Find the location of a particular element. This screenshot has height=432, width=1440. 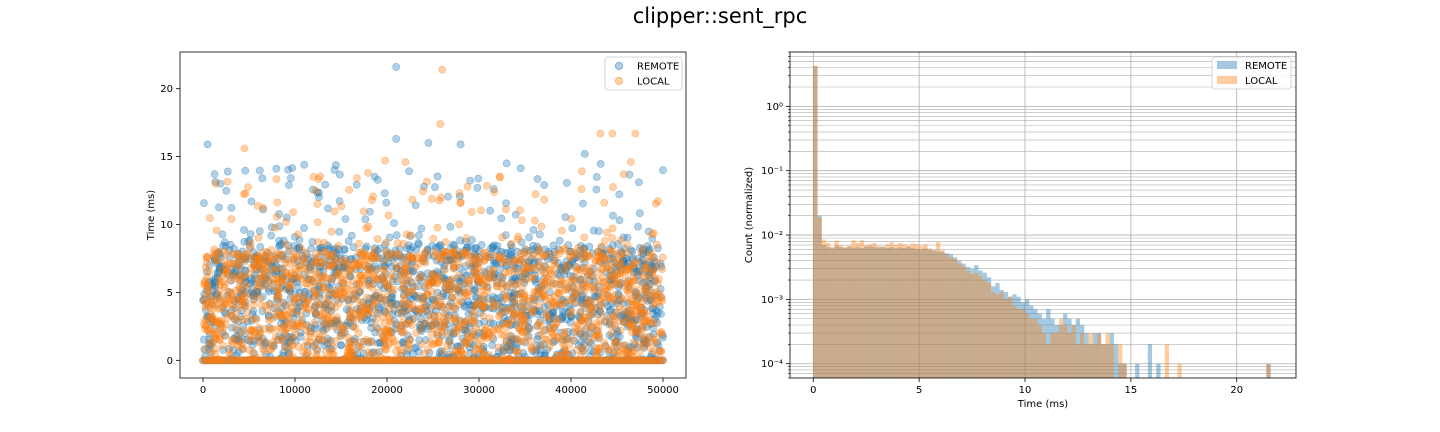

scatter-outlier-point is located at coordinates (207, 144).